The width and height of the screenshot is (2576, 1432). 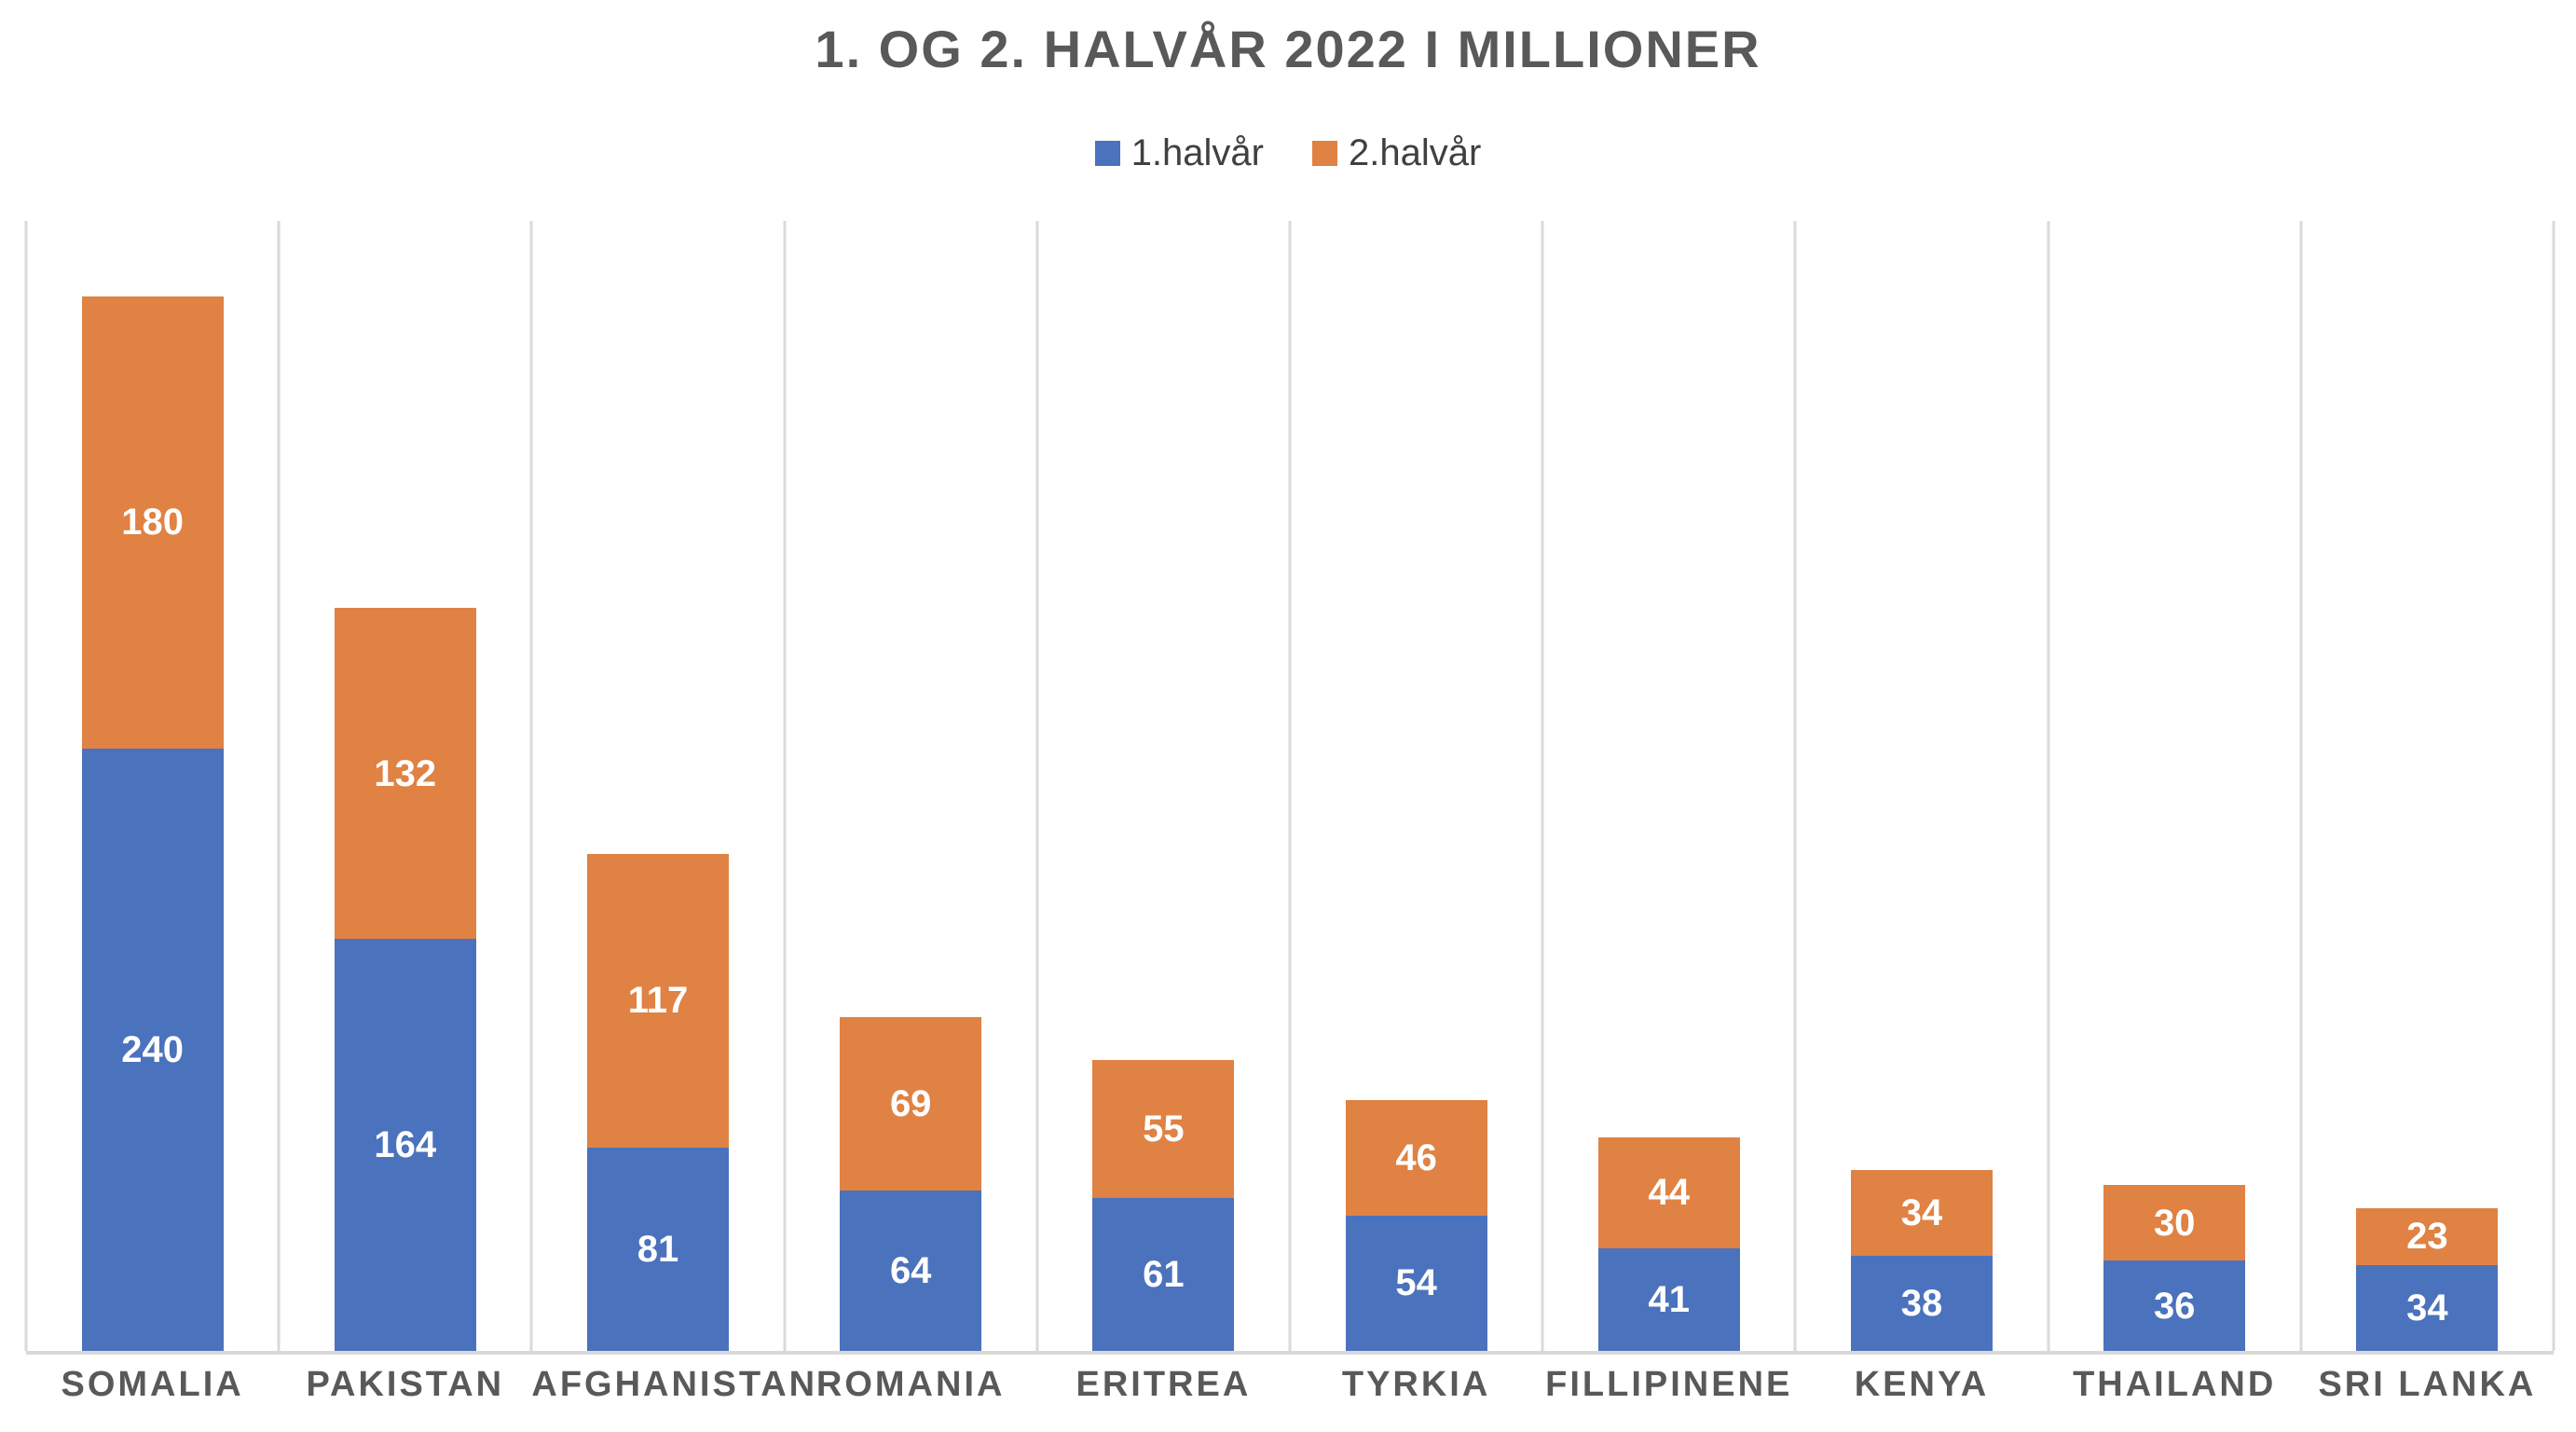 I want to click on bar-segment-1-halv-r-kenya: 38, so click(x=1922, y=1303).